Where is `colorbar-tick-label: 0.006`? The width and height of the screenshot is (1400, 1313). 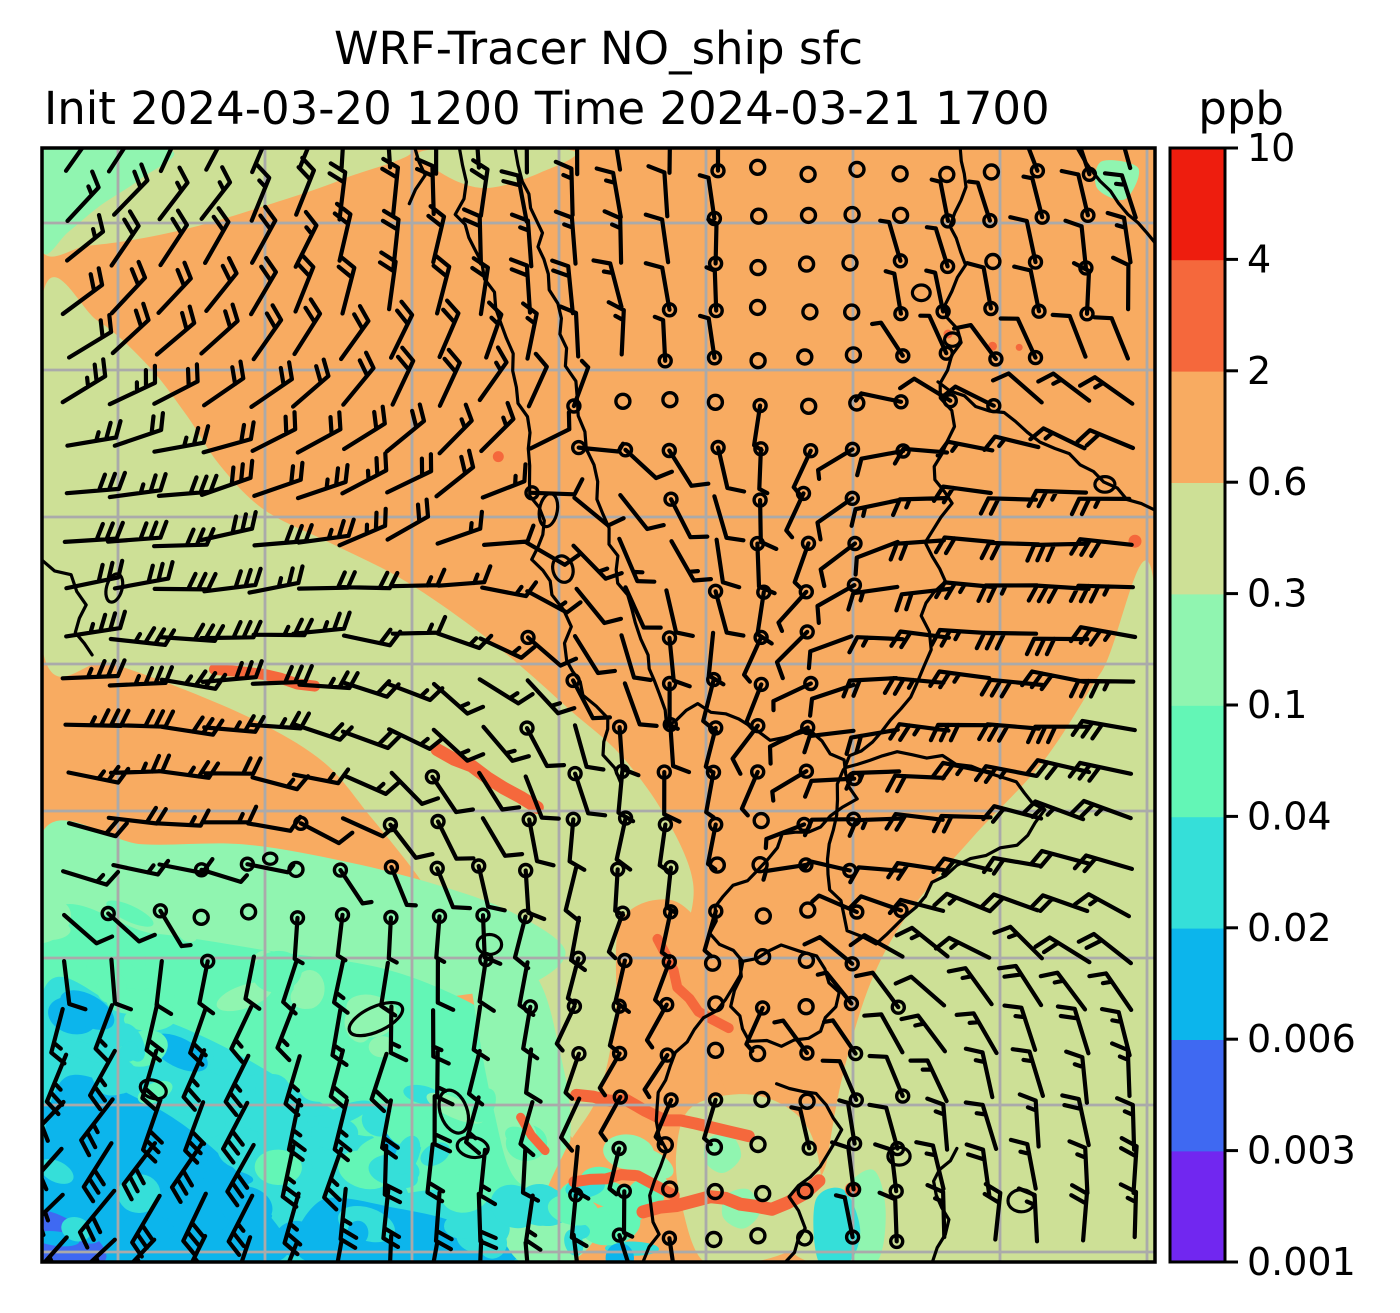
colorbar-tick-label: 0.006 is located at coordinates (1301, 1039).